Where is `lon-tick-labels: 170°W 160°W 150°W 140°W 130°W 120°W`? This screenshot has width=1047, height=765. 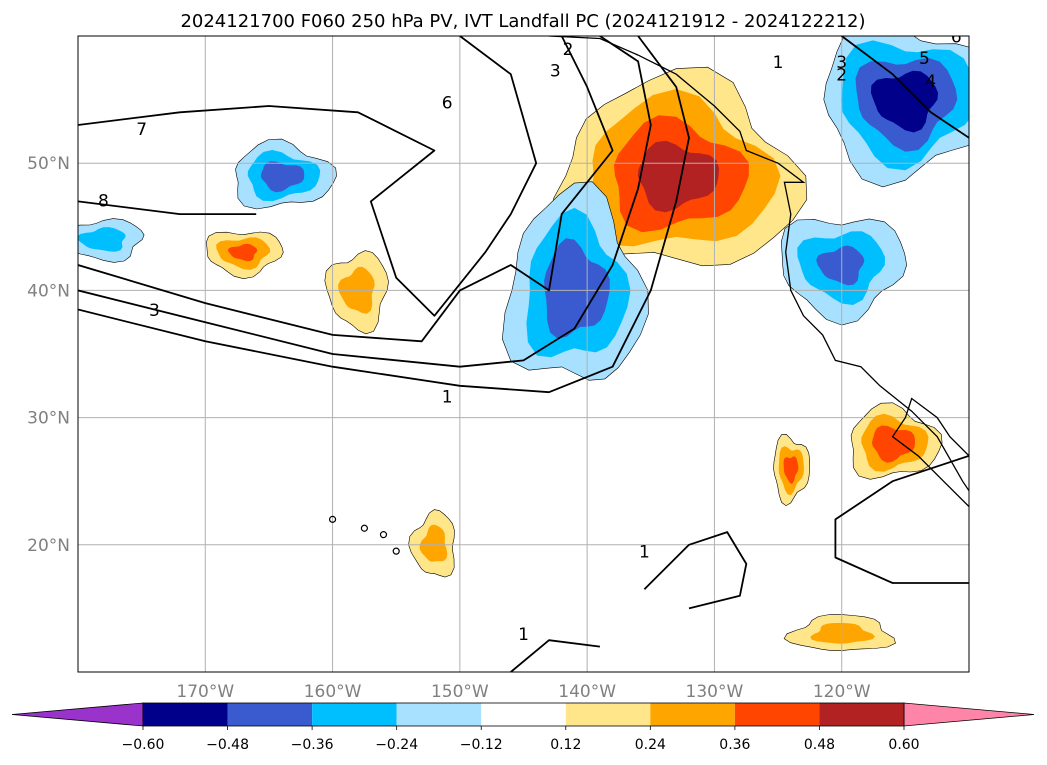 lon-tick-labels: 170°W 160°W 150°W 140°W 130°W 120°W is located at coordinates (523, 692).